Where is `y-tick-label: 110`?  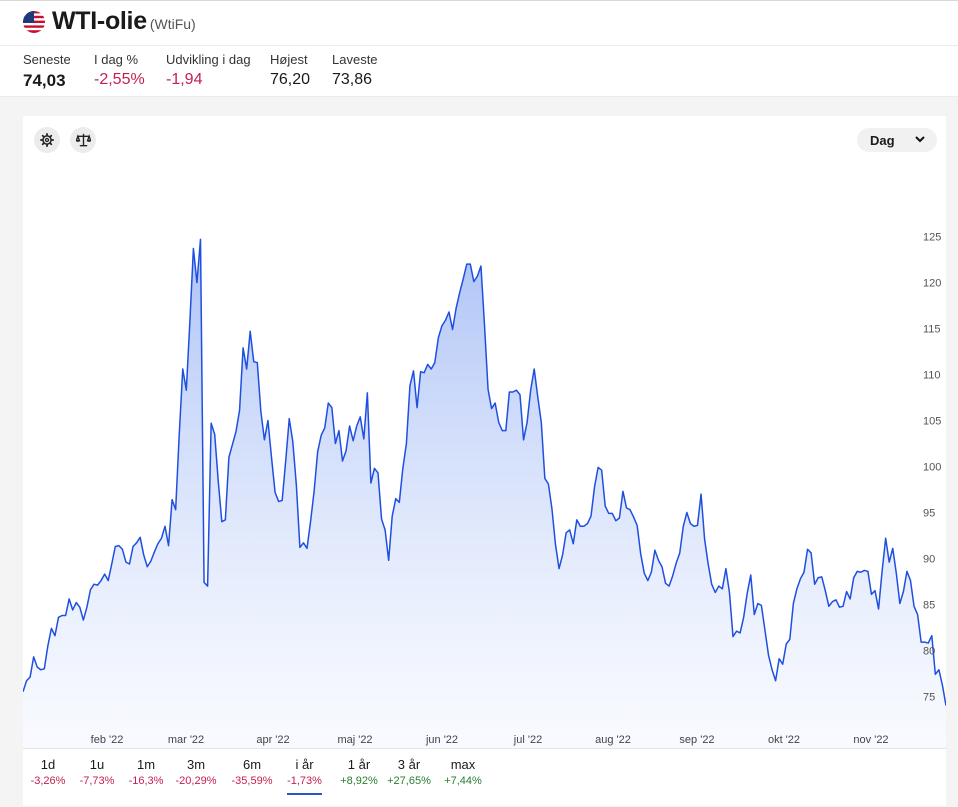 y-tick-label: 110 is located at coordinates (932, 376).